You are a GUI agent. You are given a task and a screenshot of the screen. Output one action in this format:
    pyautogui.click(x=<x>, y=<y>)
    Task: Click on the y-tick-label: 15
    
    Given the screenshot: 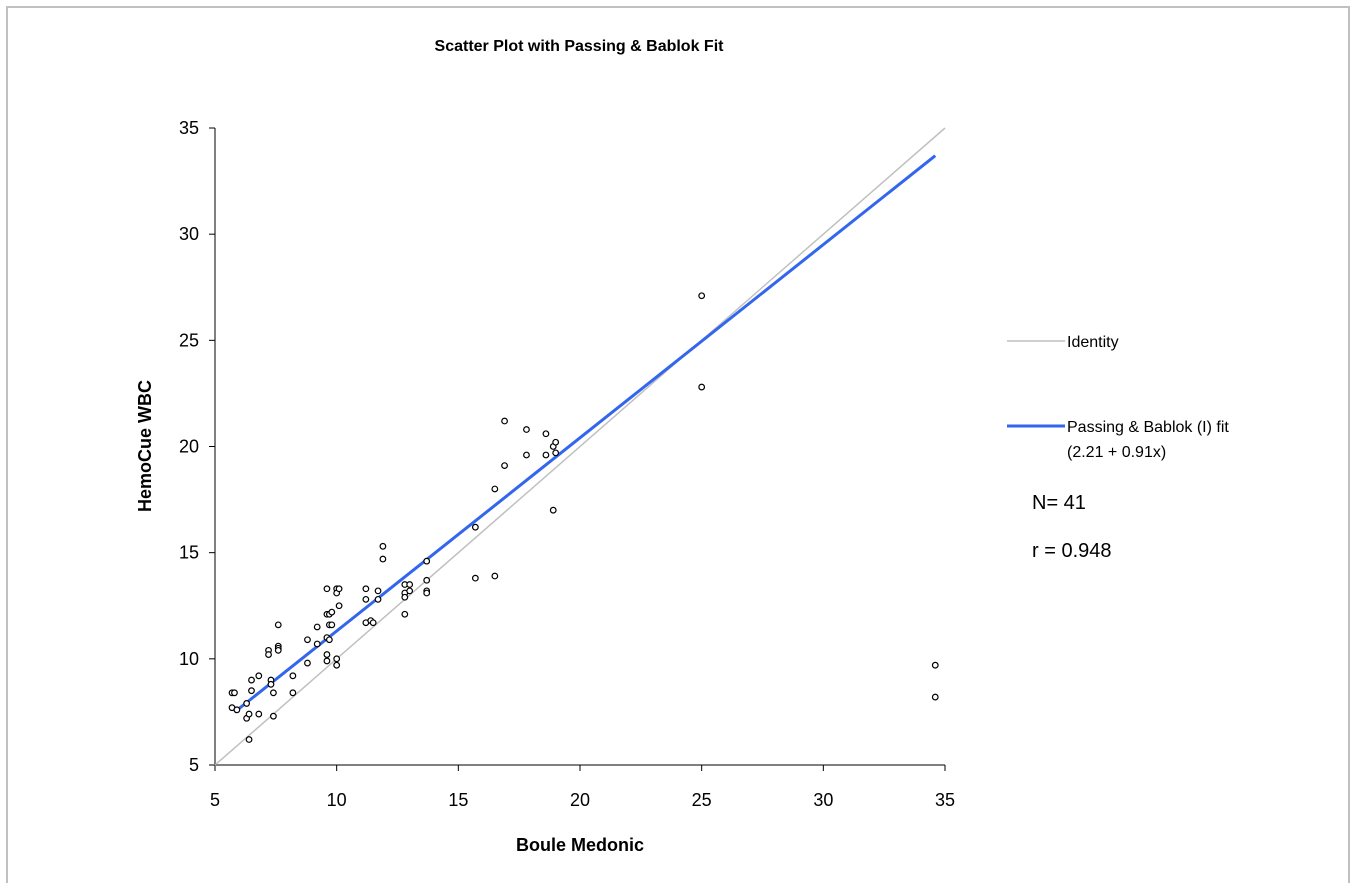 What is the action you would take?
    pyautogui.click(x=189, y=553)
    